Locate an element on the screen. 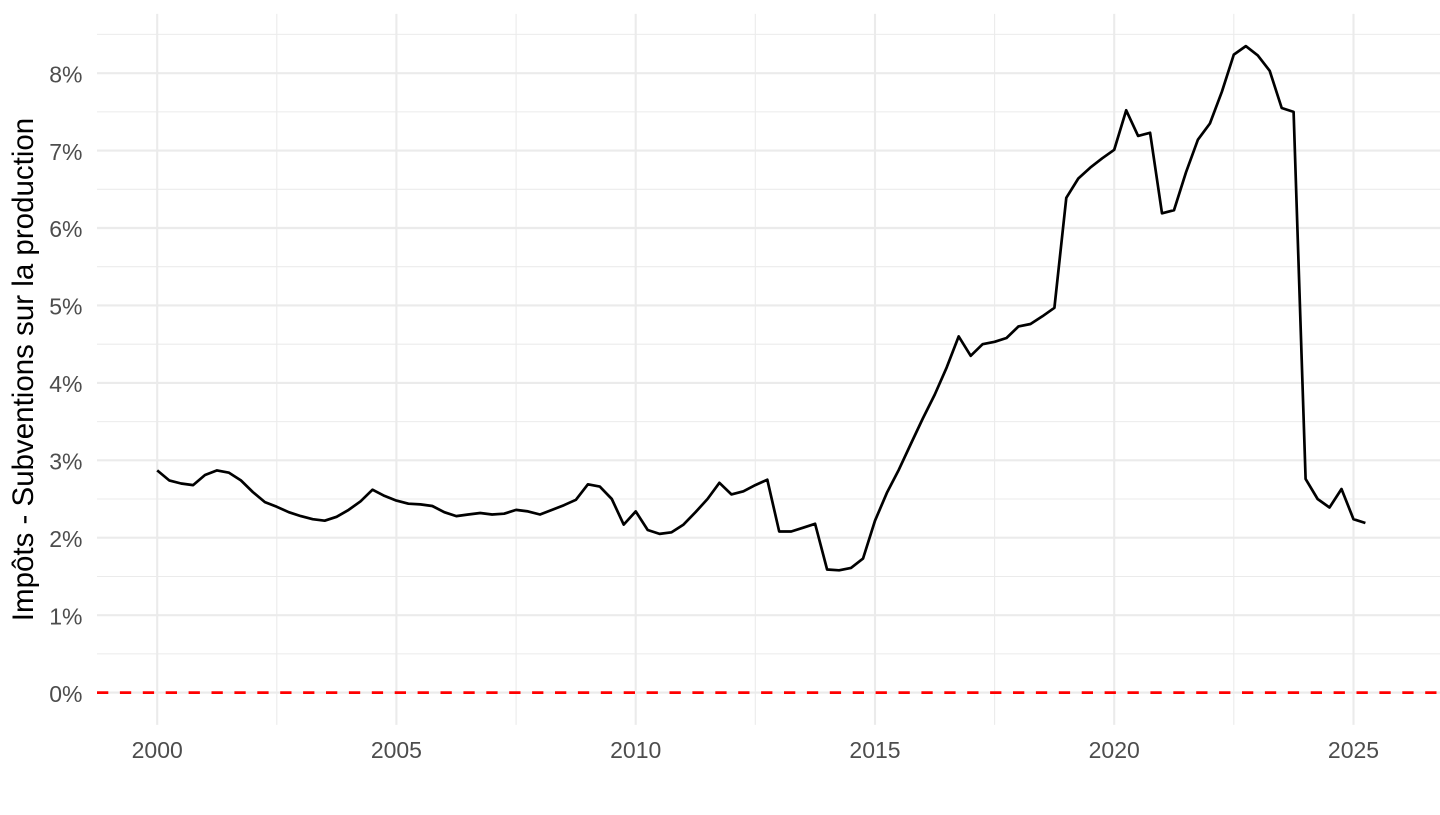  svg-text: 2% is located at coordinates (65, 539).